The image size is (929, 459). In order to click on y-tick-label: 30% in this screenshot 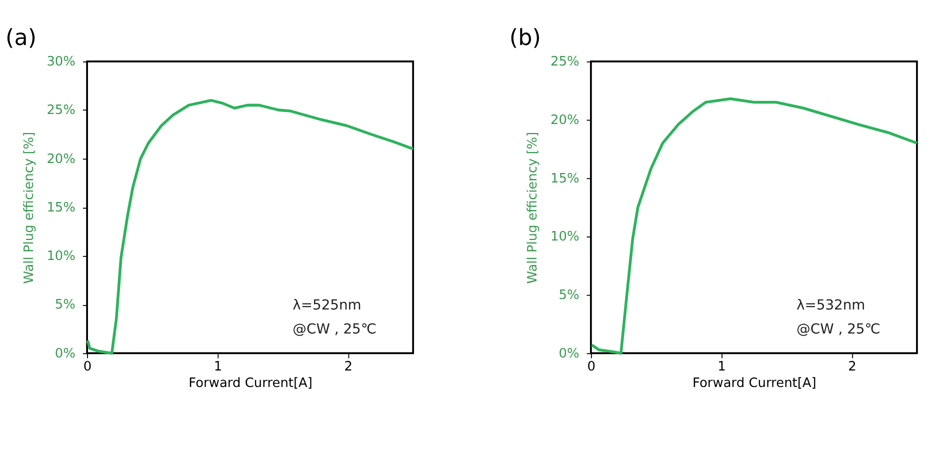, I will do `click(61, 62)`.